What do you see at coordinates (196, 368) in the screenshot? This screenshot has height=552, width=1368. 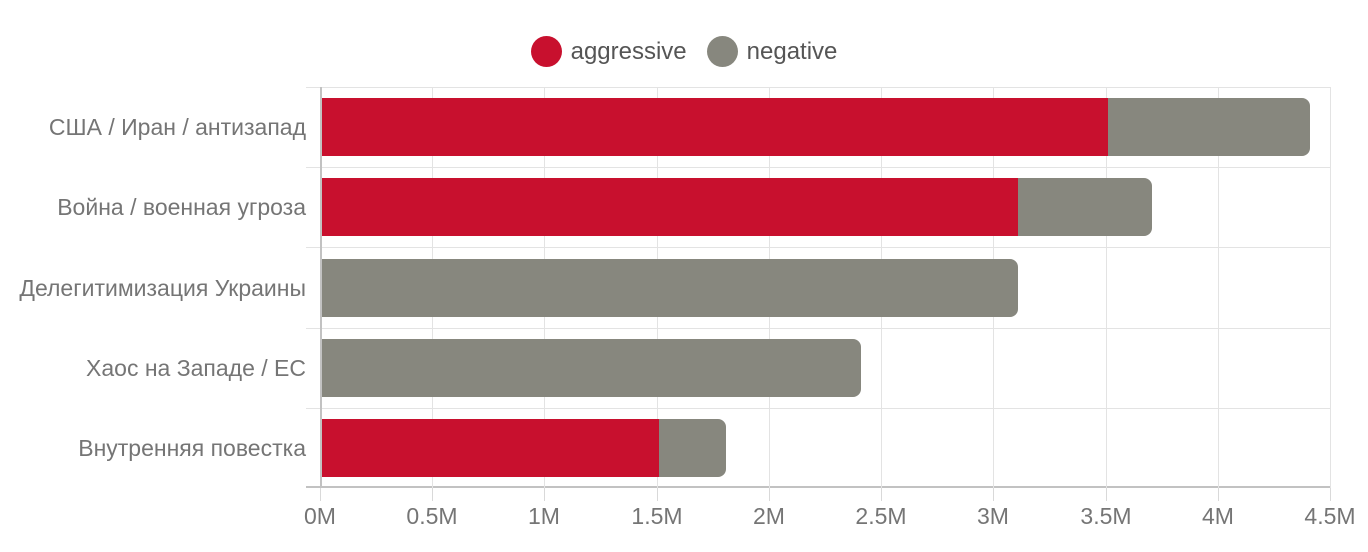 I see `category-label: Хаос на Западе / ЕС` at bounding box center [196, 368].